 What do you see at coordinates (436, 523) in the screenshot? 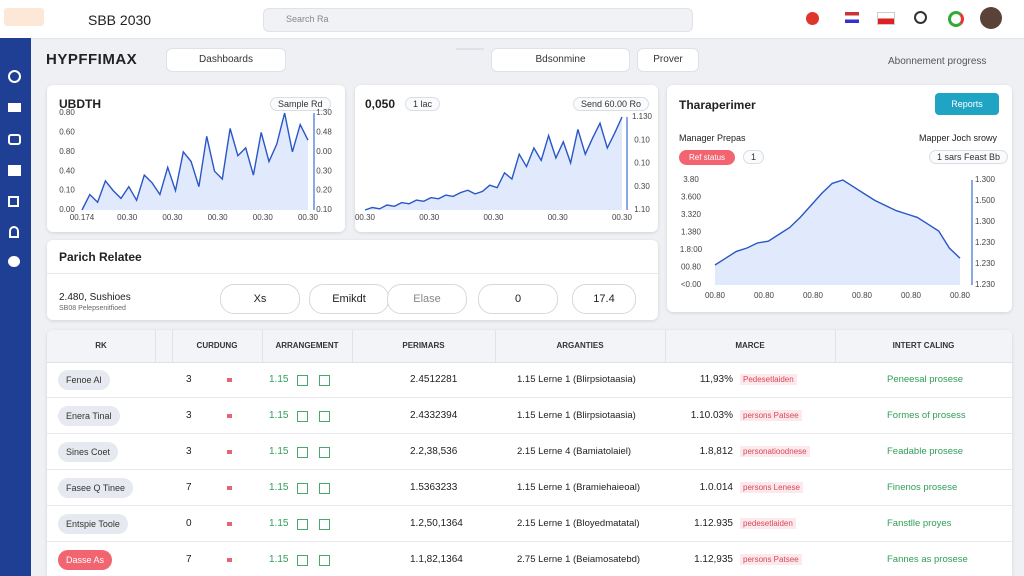
I see `value: 1.2,50,1364` at bounding box center [436, 523].